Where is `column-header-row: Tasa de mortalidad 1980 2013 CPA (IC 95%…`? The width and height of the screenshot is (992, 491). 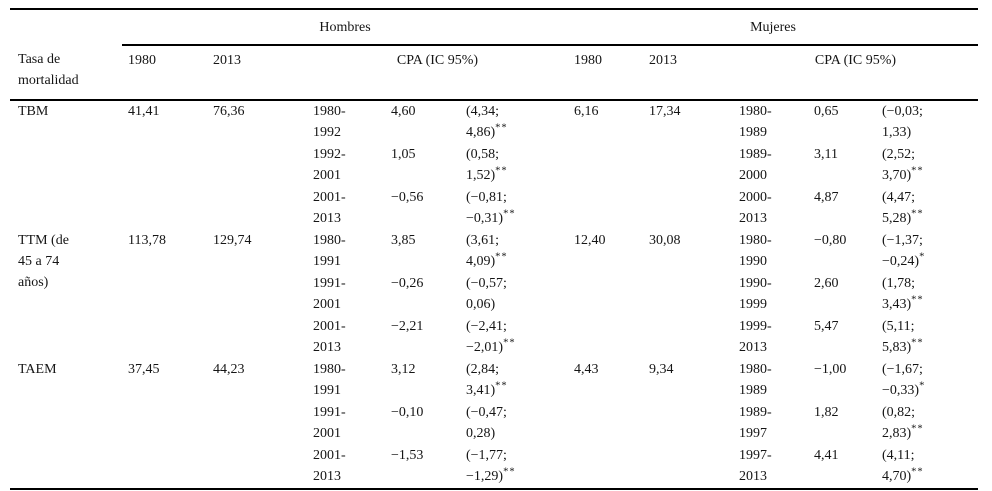 column-header-row: Tasa de mortalidad 1980 2013 CPA (IC 95%… is located at coordinates (494, 73).